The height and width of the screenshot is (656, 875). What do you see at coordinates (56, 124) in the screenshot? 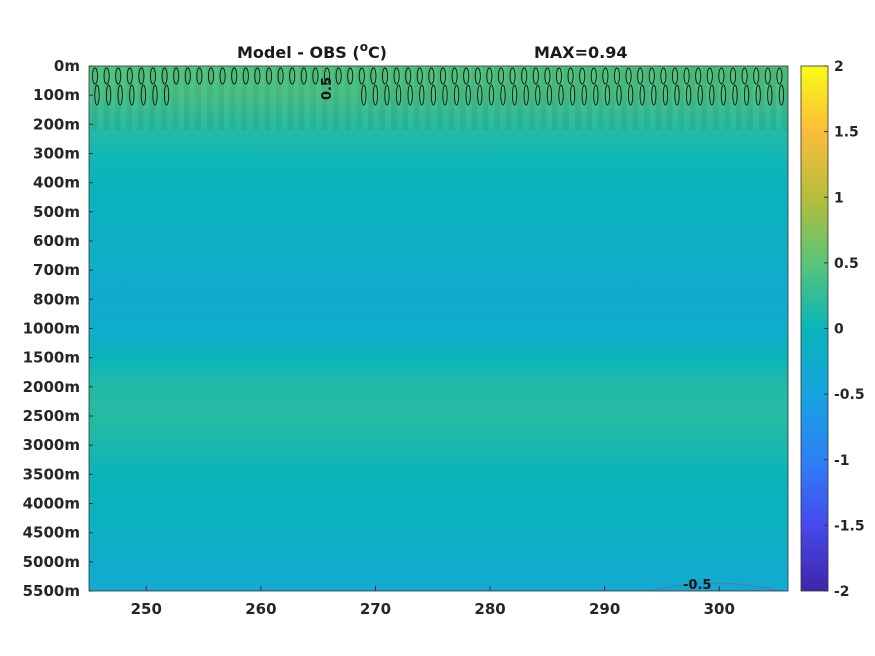
I see `y-tick-label: 200m` at bounding box center [56, 124].